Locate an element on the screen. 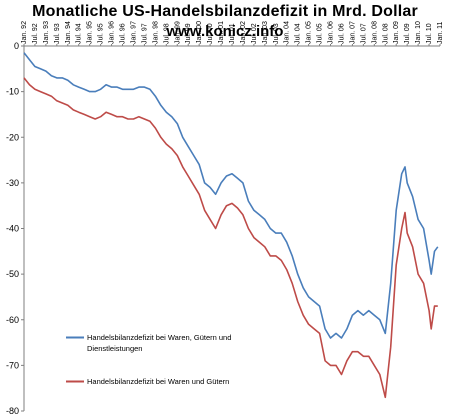  y-tick-label: -20 is located at coordinates (12, 137).